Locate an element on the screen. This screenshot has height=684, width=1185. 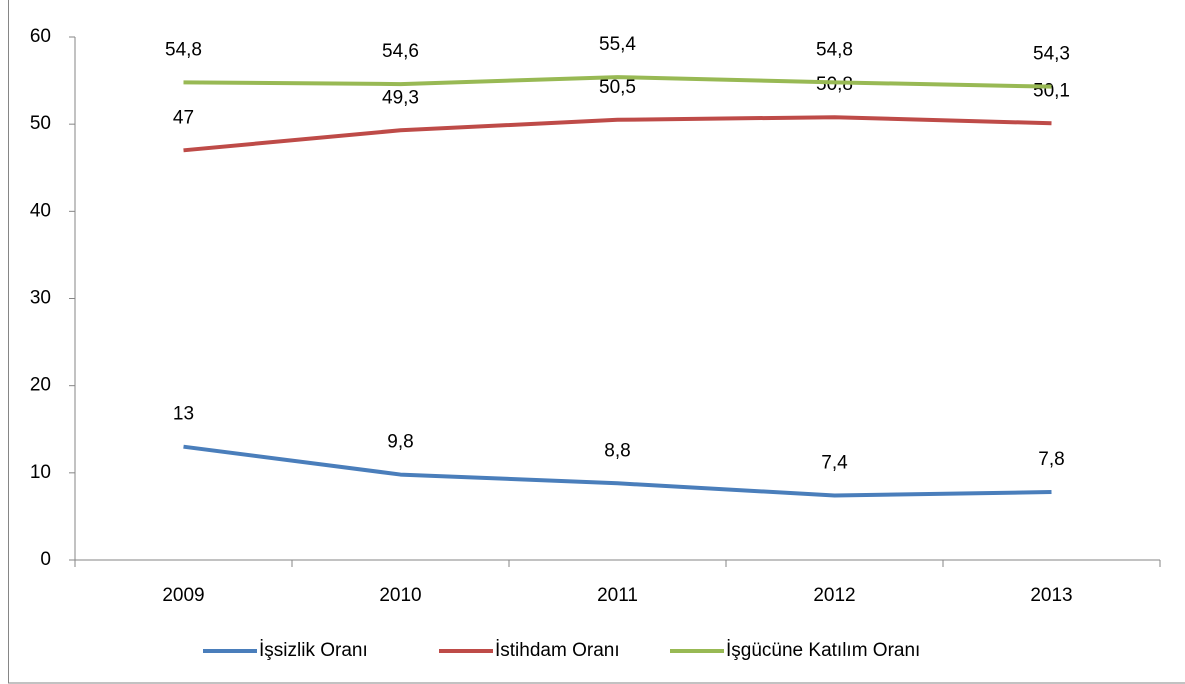
data-label: 50,1 is located at coordinates (1051, 90).